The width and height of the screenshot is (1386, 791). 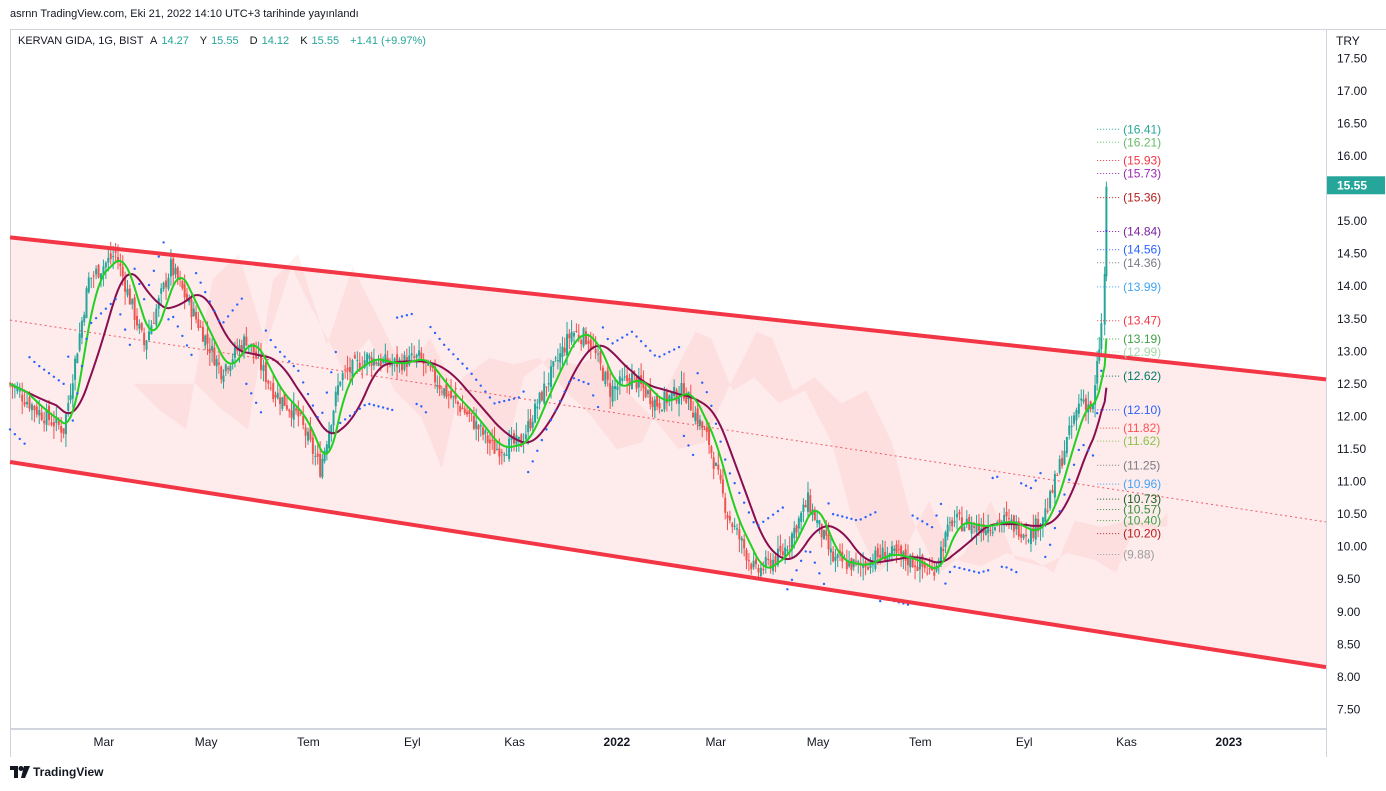 I want to click on tradingview-brand: TradingView, so click(x=56, y=772).